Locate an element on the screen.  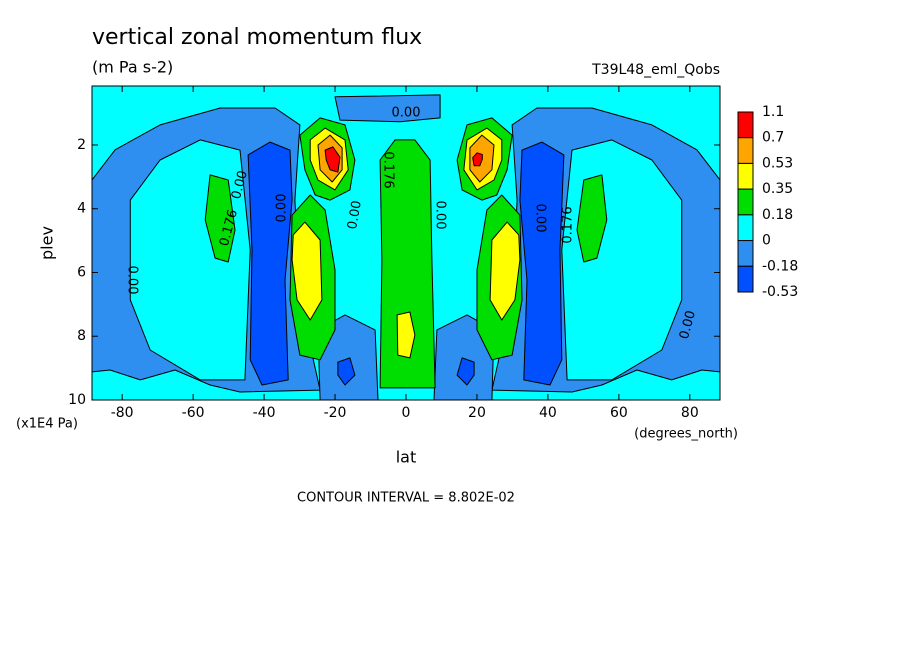
x-tick-label: -20 is located at coordinates (335, 413).